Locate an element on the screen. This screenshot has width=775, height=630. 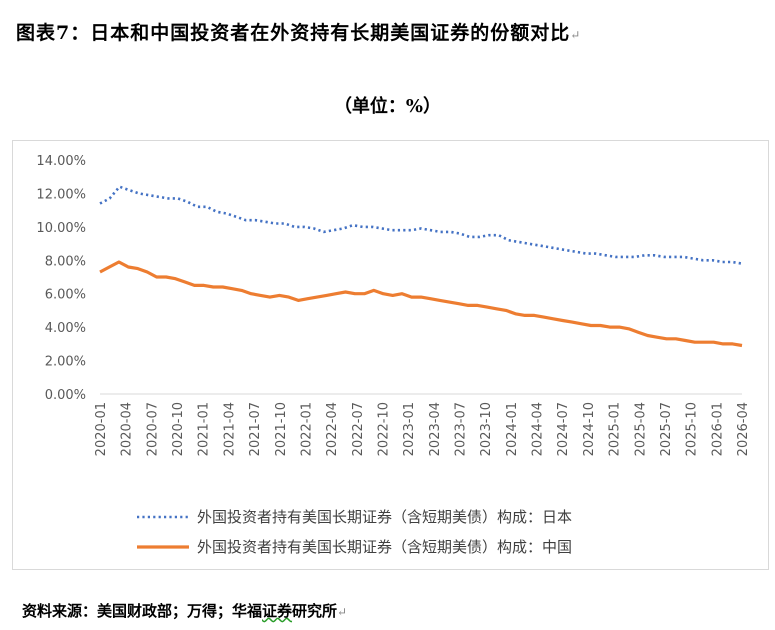
x-tick-label: 2025-04 is located at coordinates (640, 429).